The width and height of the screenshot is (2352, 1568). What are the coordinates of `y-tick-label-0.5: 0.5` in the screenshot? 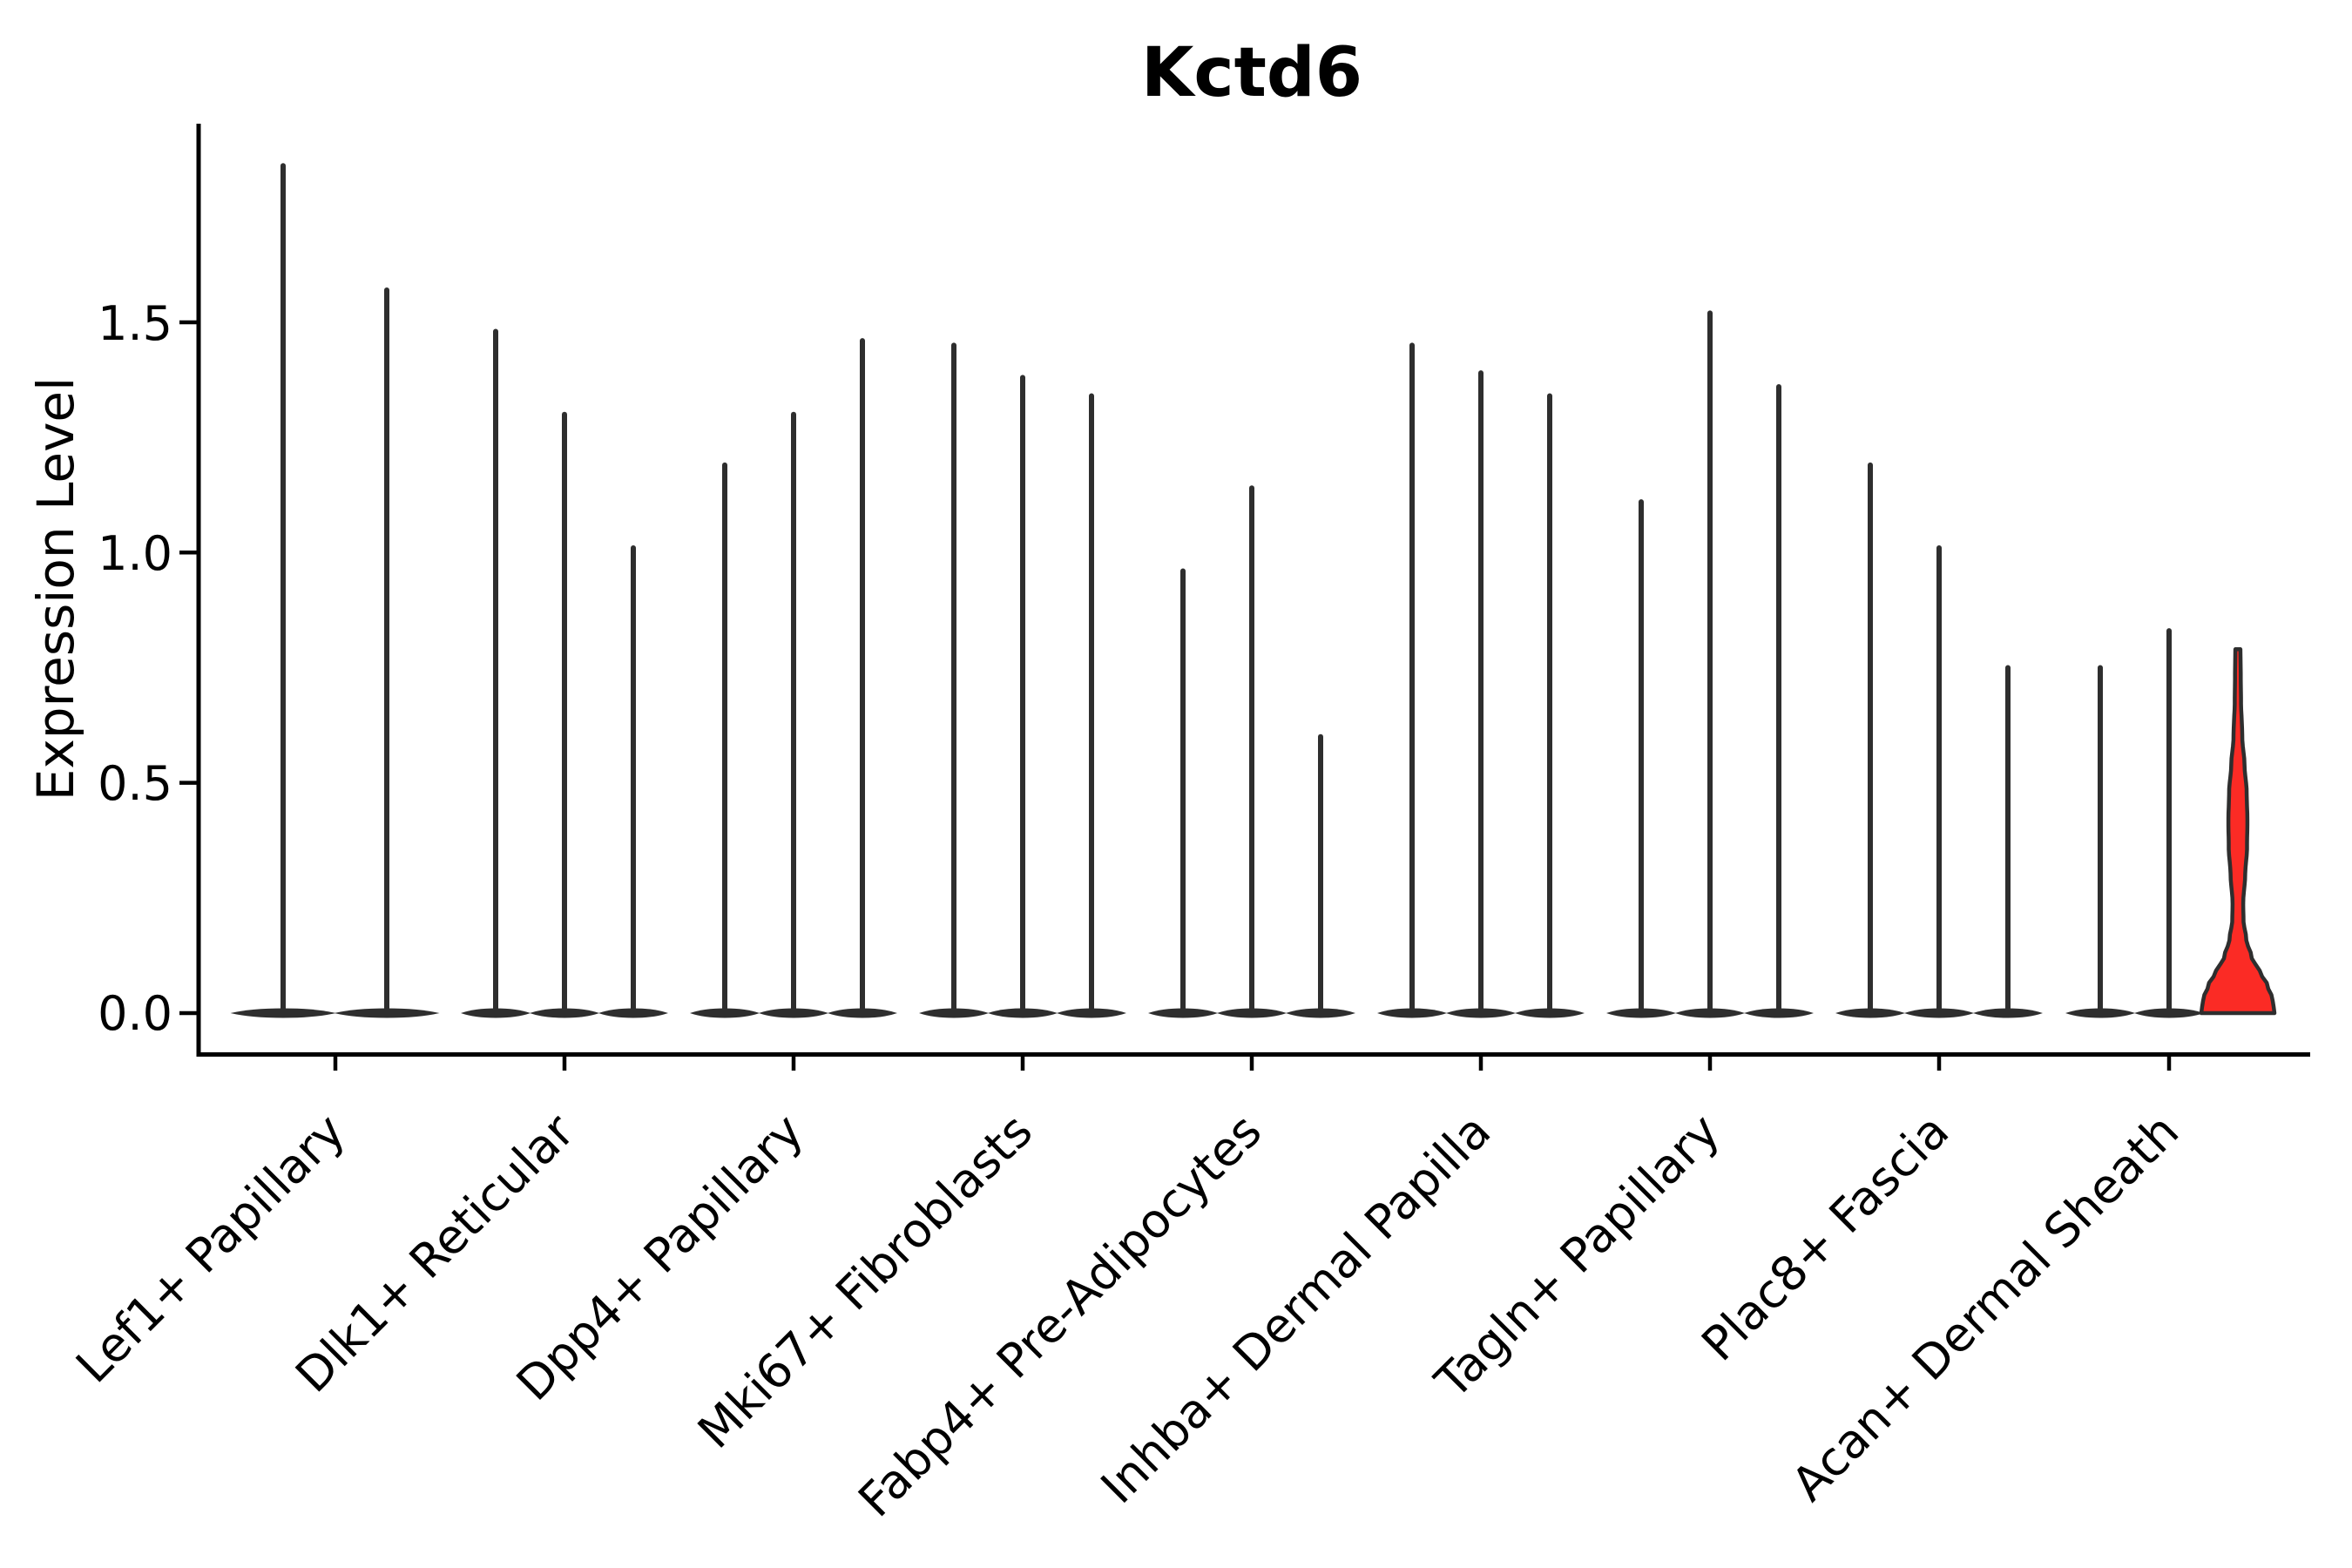 It's located at (135, 783).